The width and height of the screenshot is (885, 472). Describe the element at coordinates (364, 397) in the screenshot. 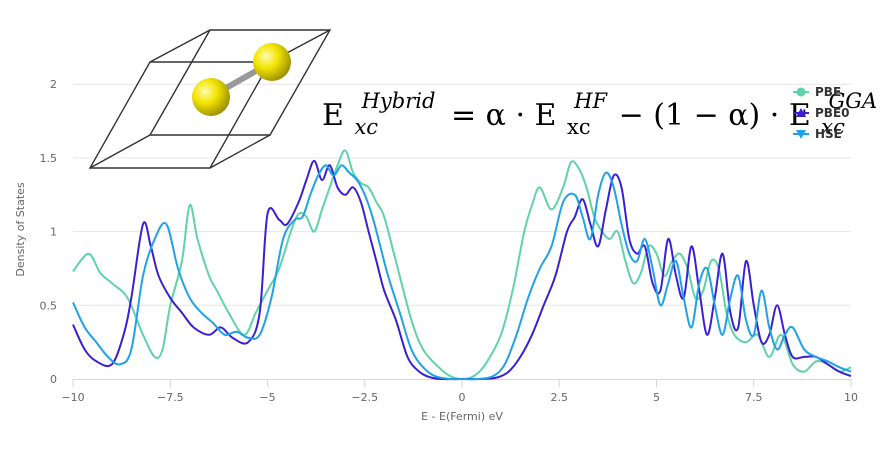

I see `x-tick-label: −2.5` at that location.